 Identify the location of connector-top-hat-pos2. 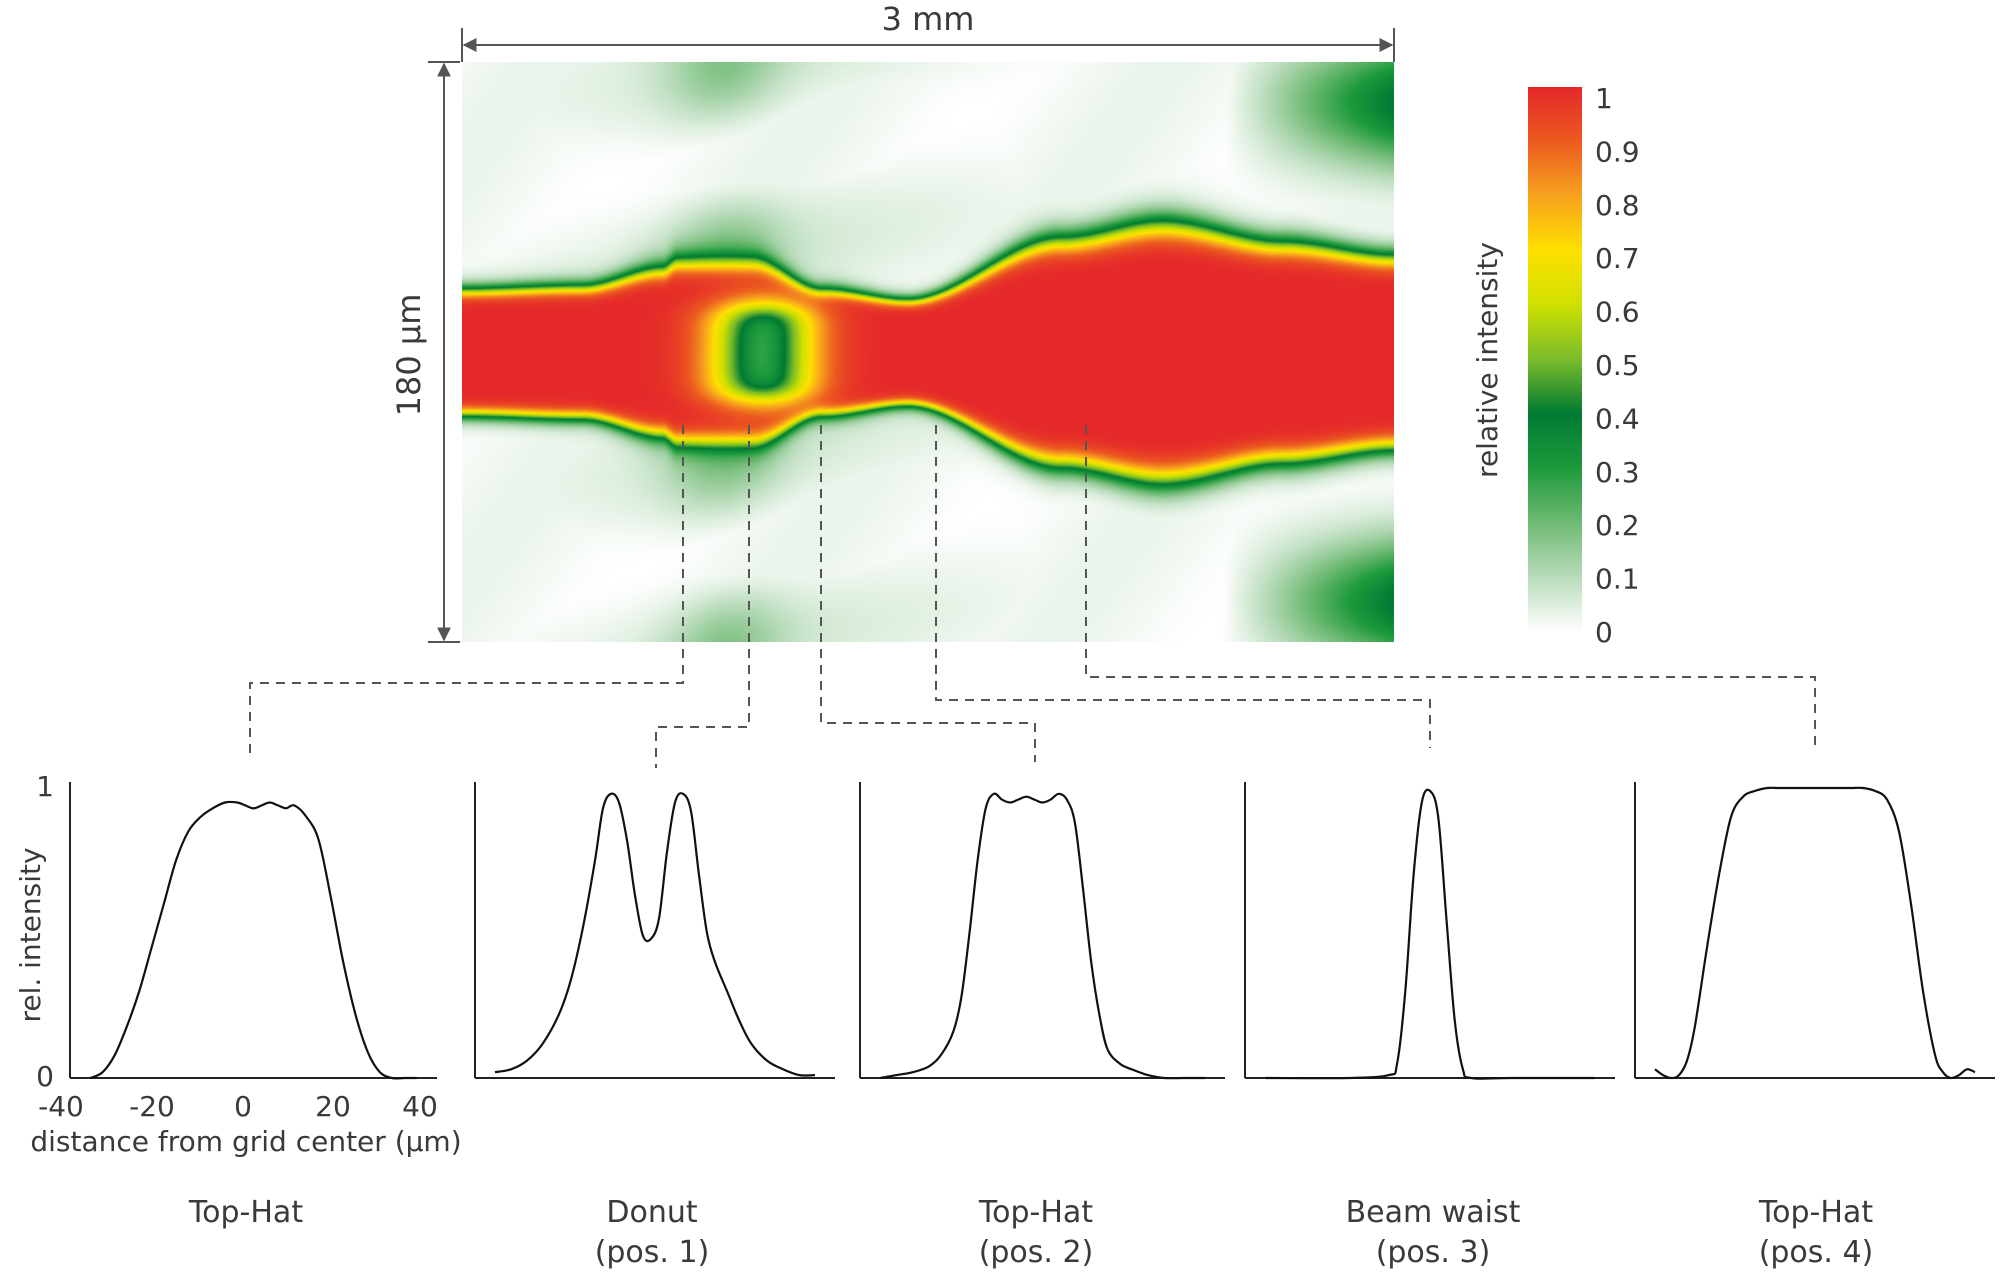
(928, 593).